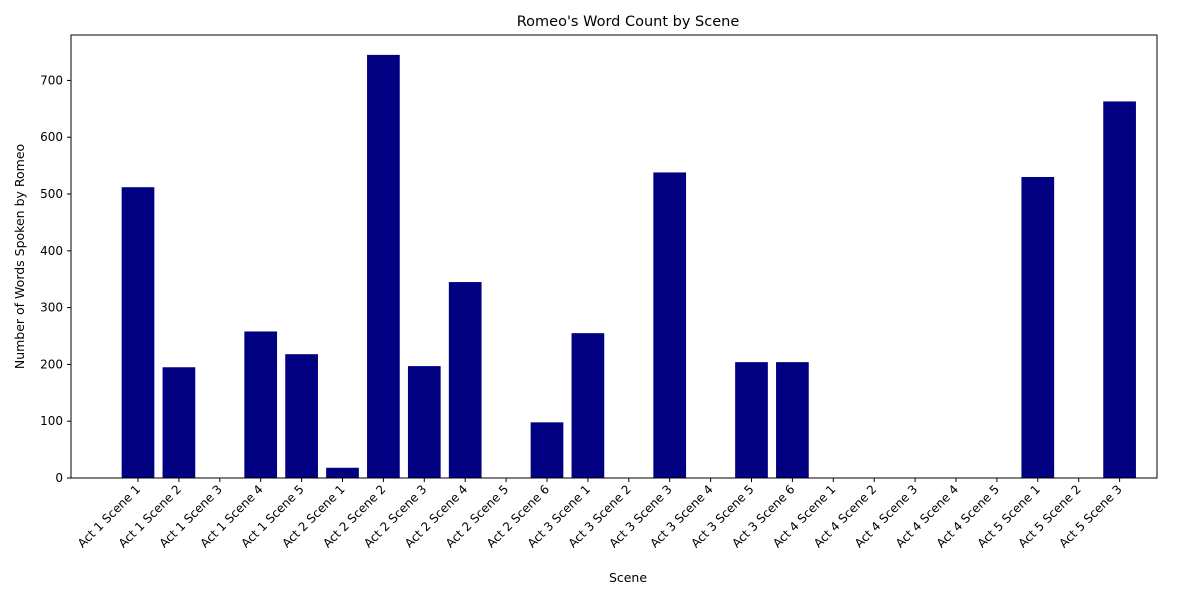 The image size is (1200, 600). I want to click on y-tick-label: 400, so click(51, 251).